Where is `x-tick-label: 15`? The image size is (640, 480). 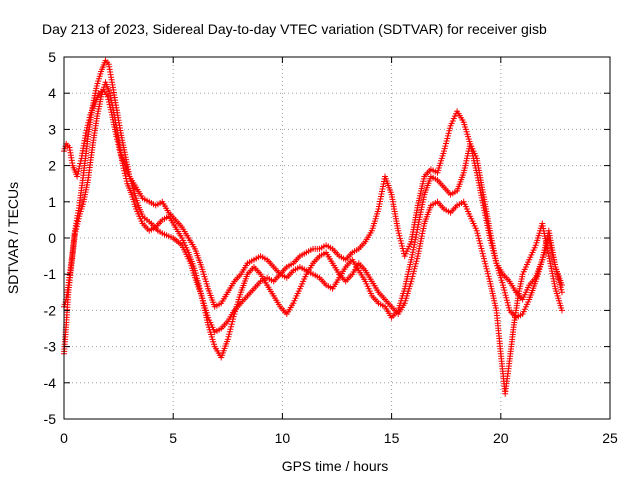
x-tick-label: 15 is located at coordinates (392, 438).